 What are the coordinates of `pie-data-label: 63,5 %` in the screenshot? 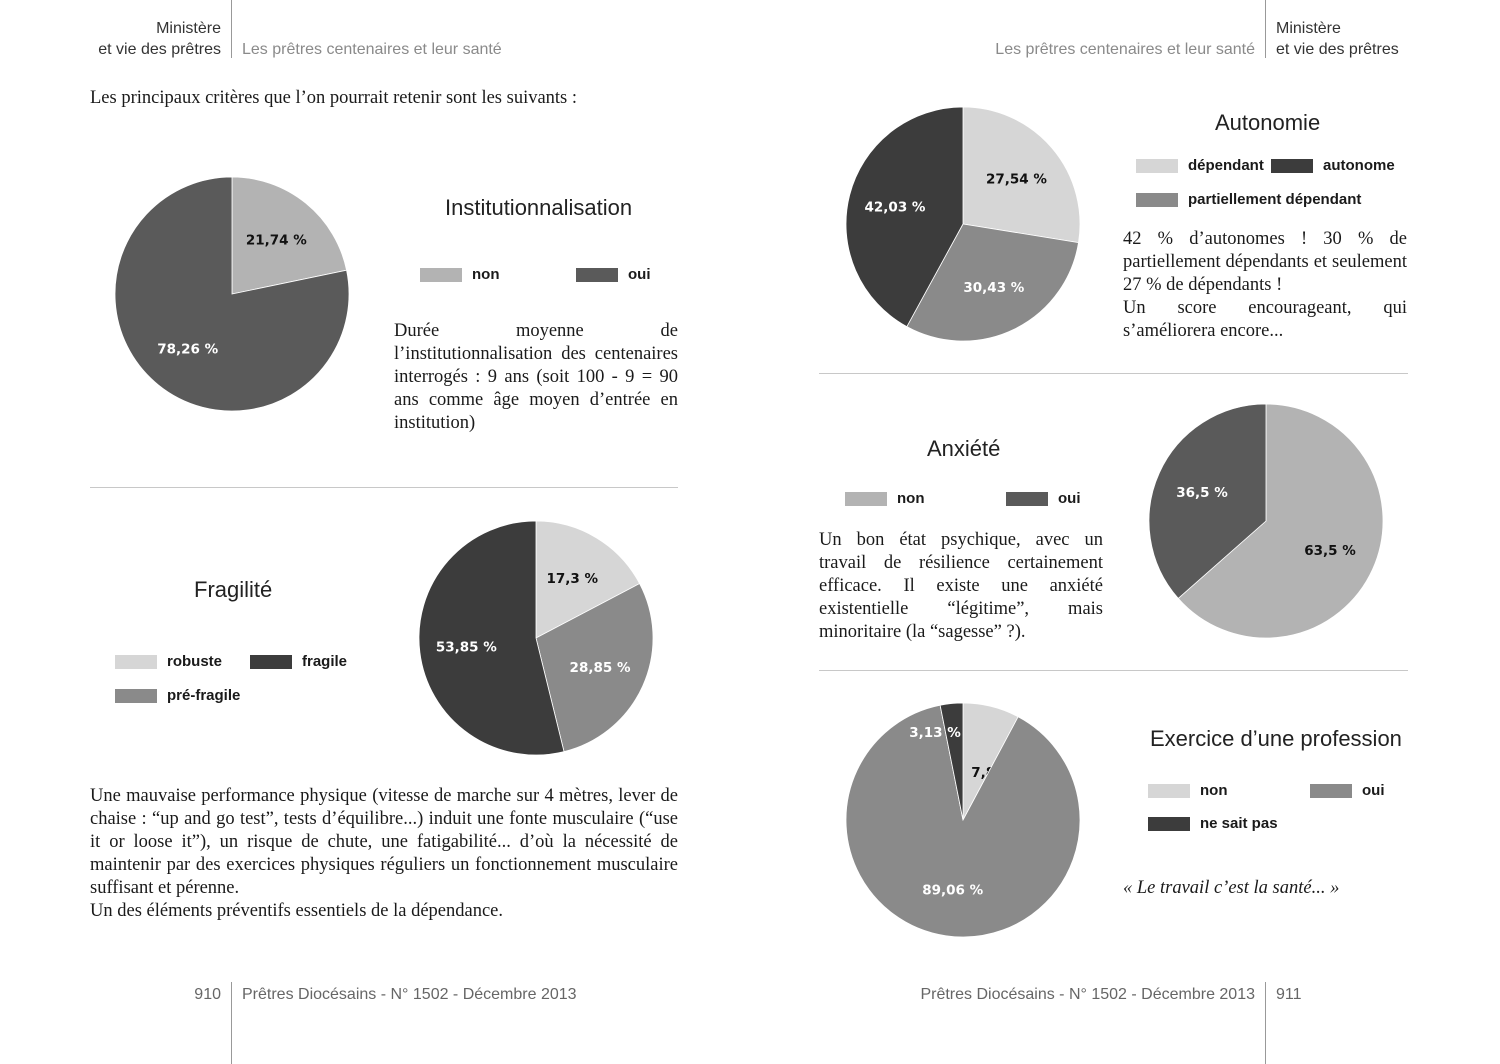 It's located at (1330, 551).